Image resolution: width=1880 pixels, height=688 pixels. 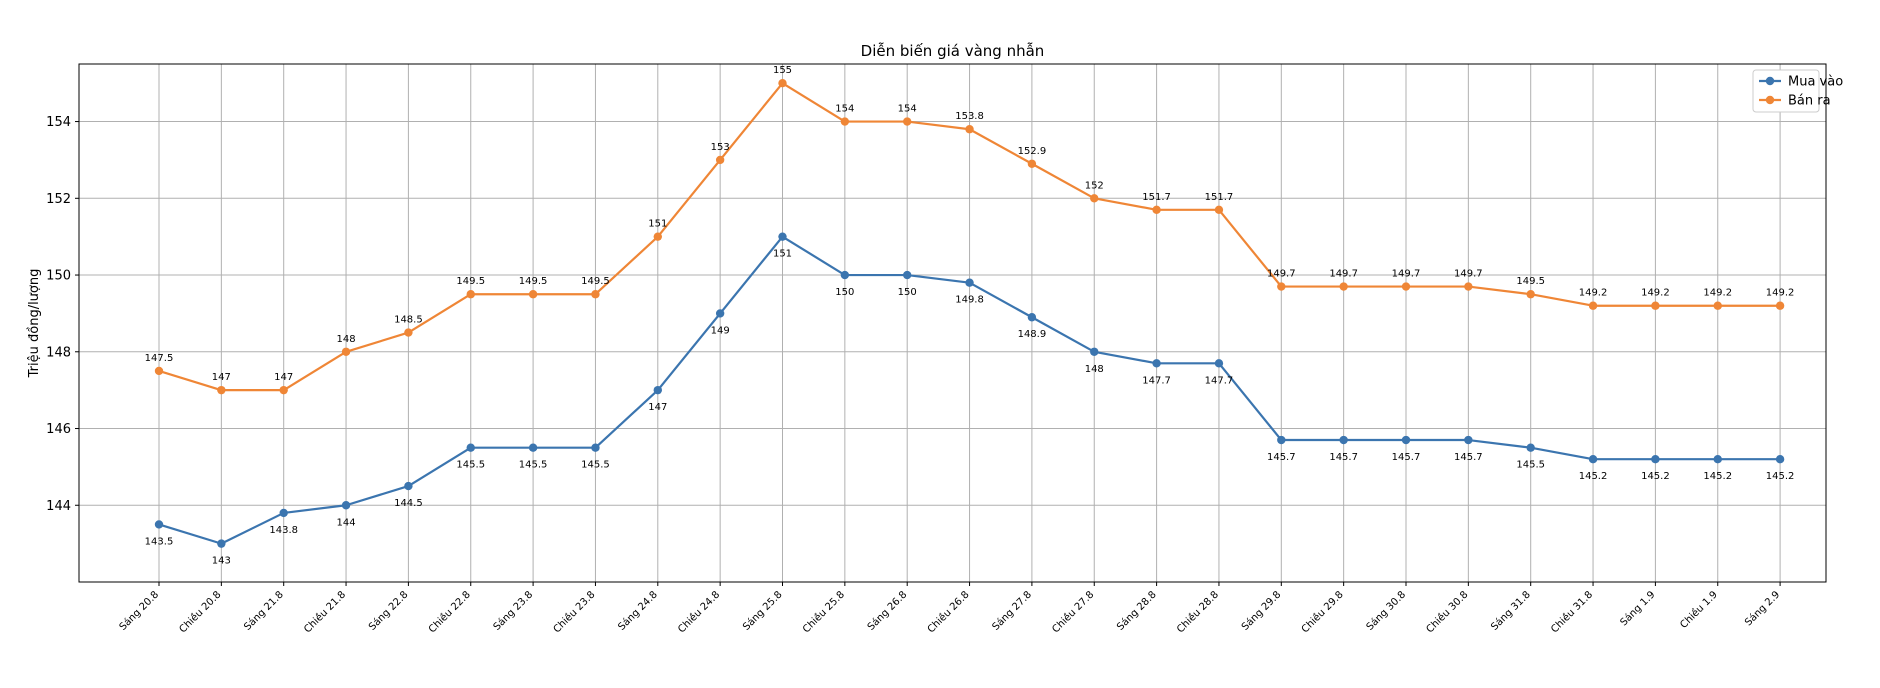 What do you see at coordinates (844, 292) in the screenshot?
I see `data-label: 150` at bounding box center [844, 292].